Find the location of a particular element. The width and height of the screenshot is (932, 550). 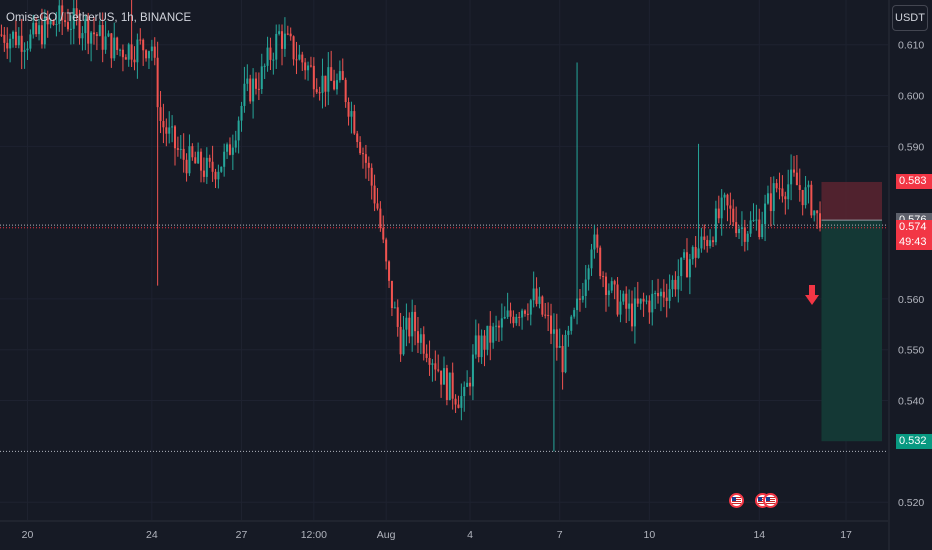

symbol-title: OmiseGO / TetherUS, 1h, BINANCE is located at coordinates (99, 18).